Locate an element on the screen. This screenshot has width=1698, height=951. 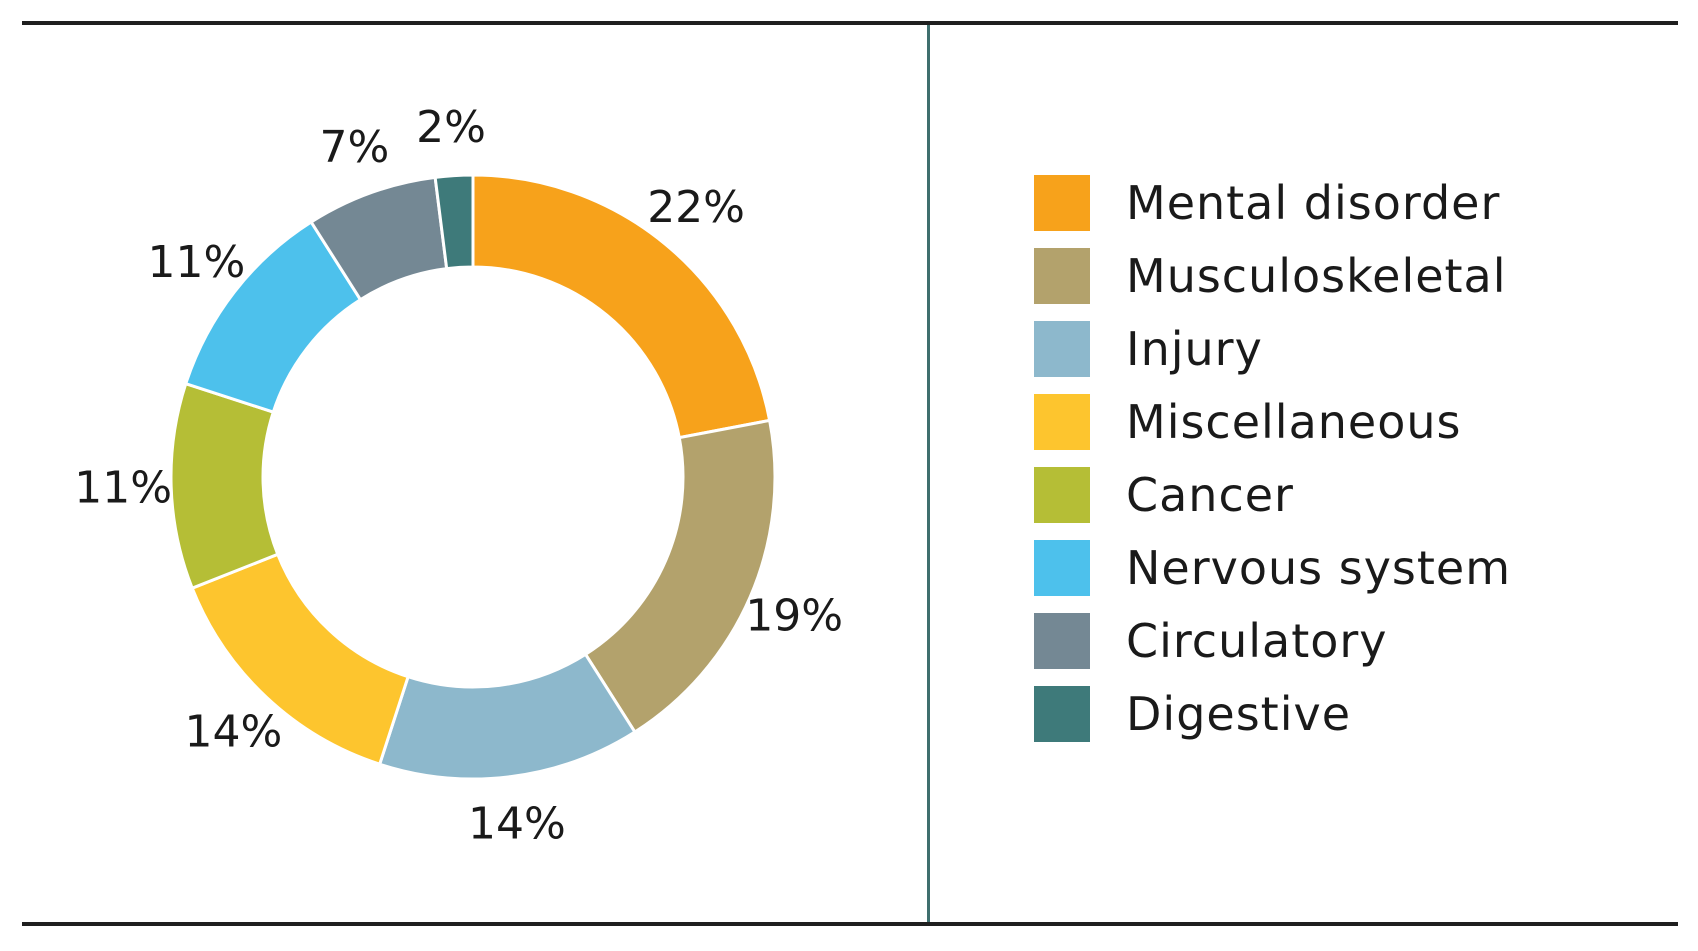
legend-item-circulatory: Circulatory is located at coordinates (1314, 639).